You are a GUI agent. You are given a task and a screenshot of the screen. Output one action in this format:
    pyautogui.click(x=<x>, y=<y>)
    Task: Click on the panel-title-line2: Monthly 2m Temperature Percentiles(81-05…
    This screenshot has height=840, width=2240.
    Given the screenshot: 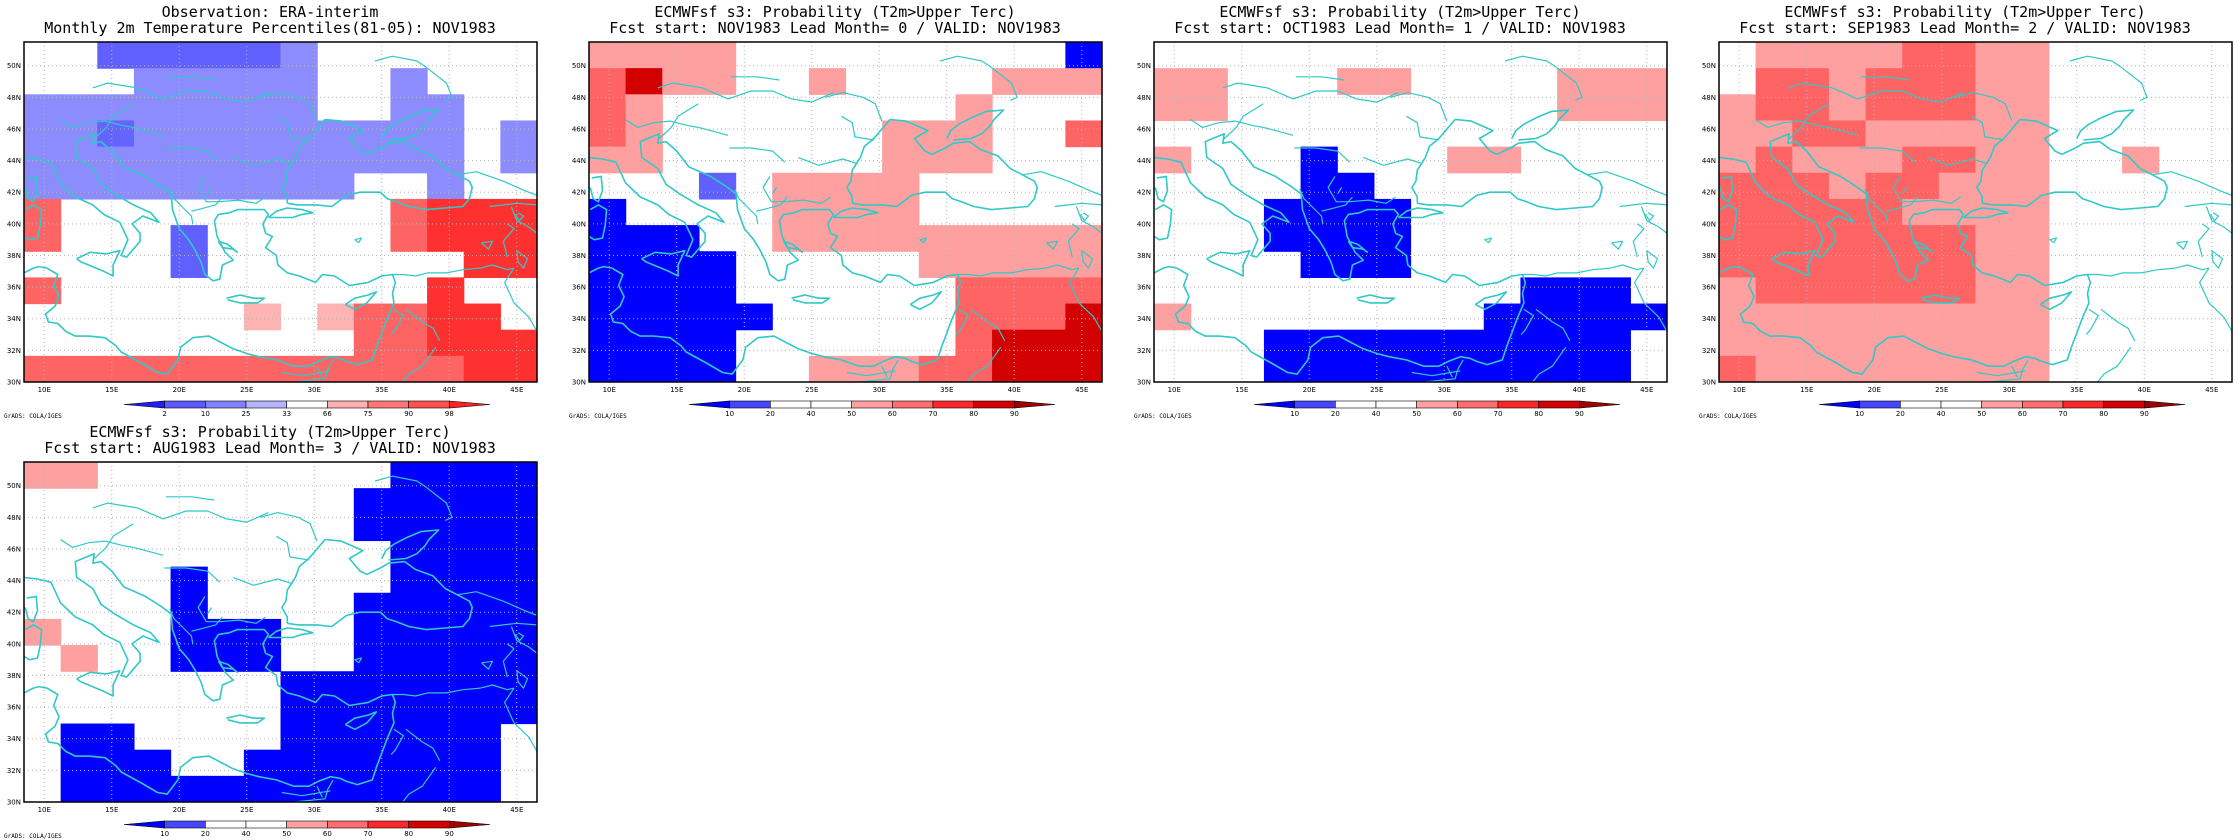 What is the action you would take?
    pyautogui.click(x=270, y=28)
    